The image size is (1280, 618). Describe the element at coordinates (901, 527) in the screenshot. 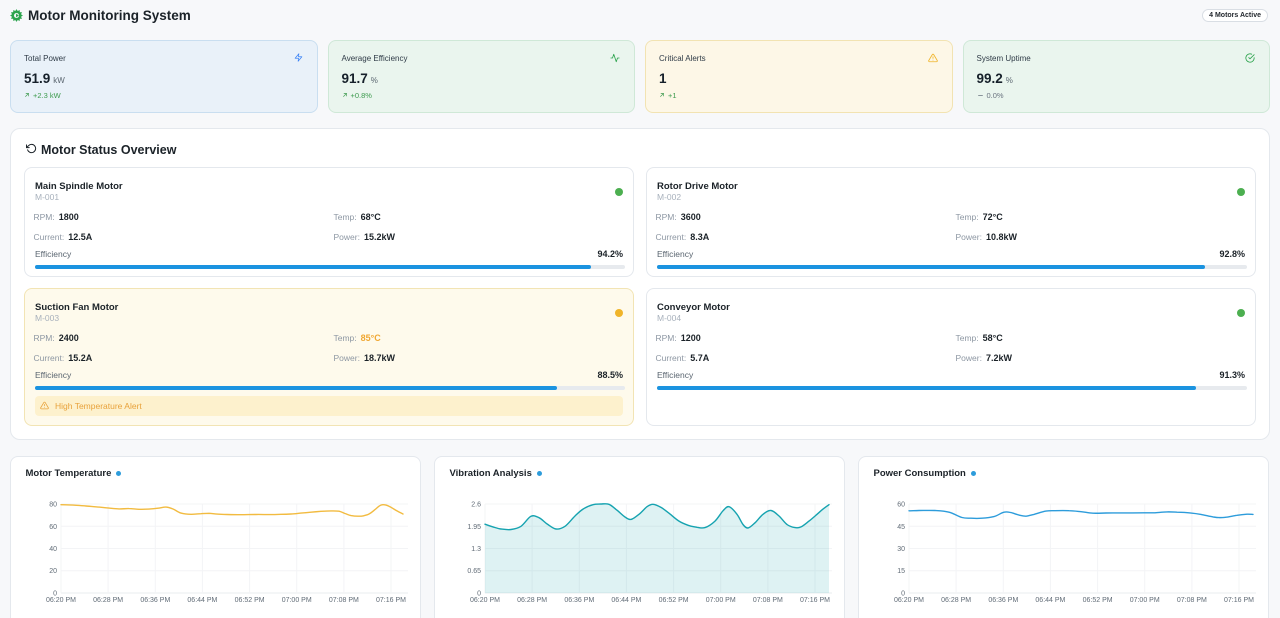

I see `svg-text: 45` at that location.